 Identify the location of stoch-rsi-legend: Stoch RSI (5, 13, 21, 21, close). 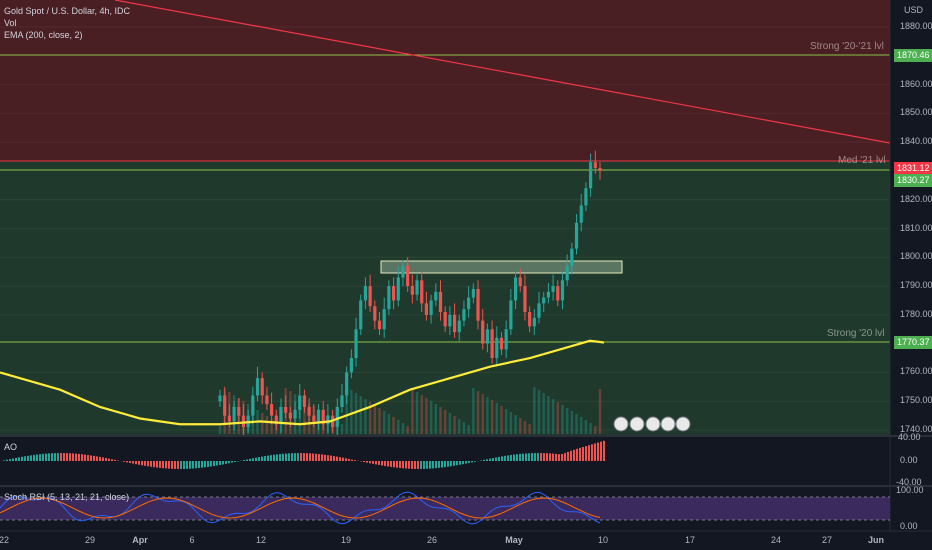
(67, 497).